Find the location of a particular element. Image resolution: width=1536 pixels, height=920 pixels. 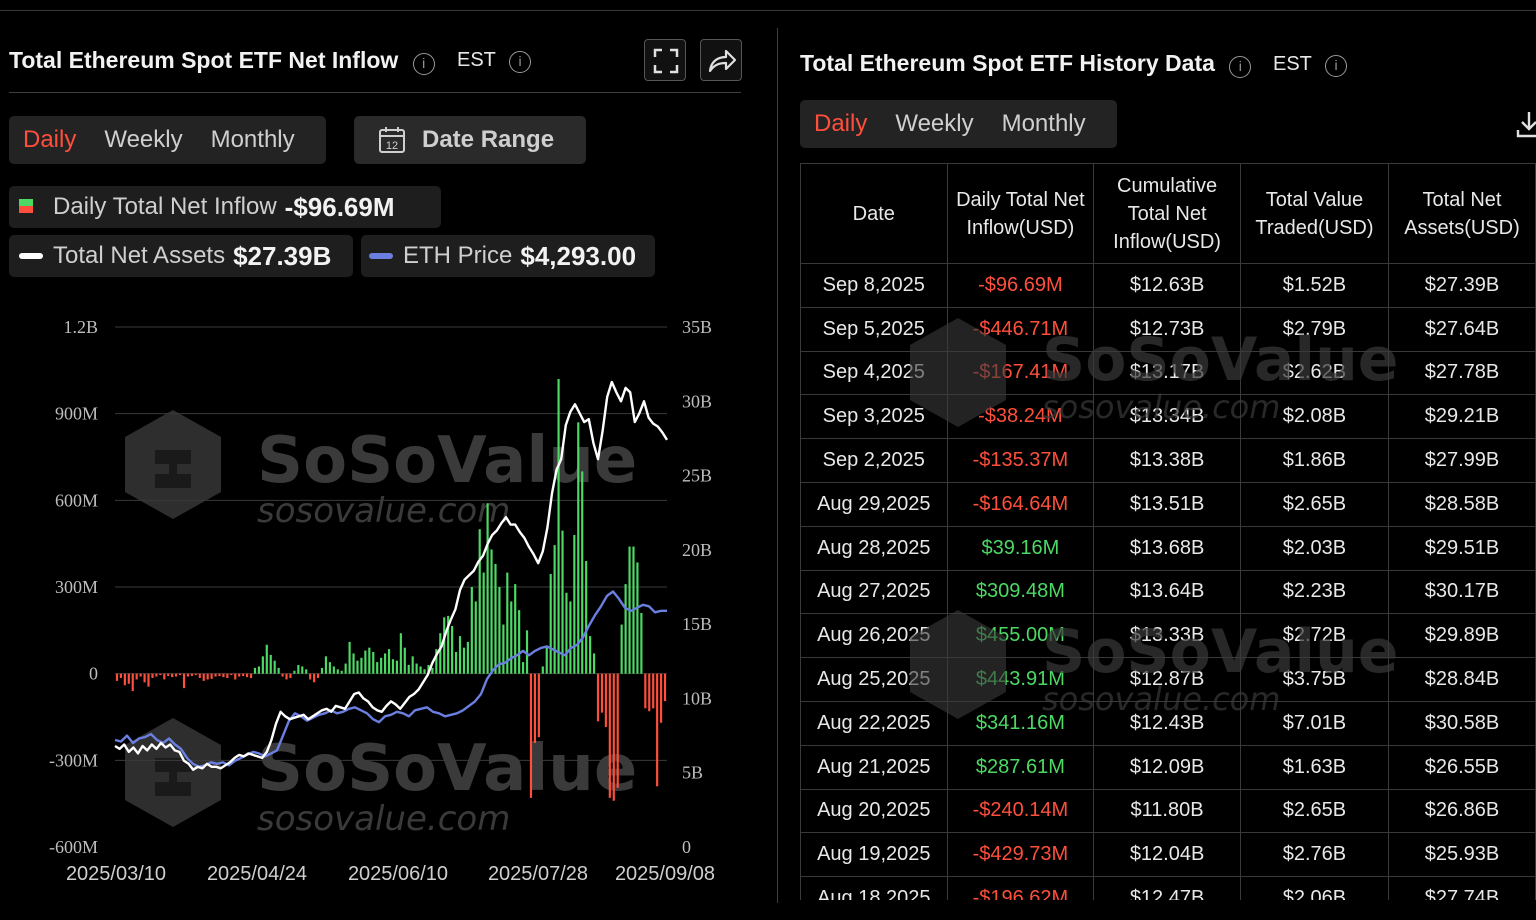

table-row: Aug 22,2025 $341.16M $12.43B $7.01B $30.58B is located at coordinates (1168, 723).